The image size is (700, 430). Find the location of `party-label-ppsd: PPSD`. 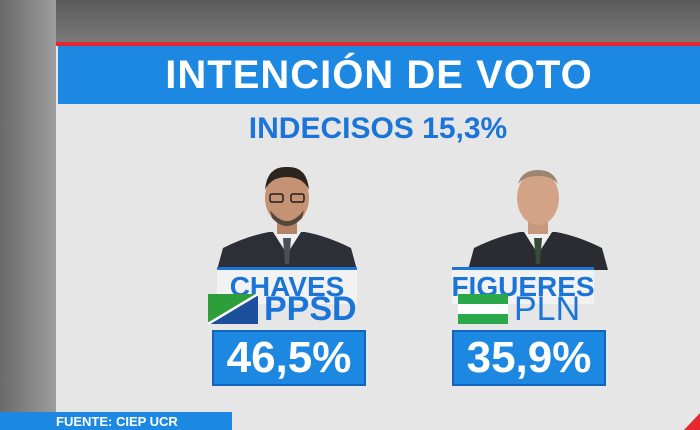

party-label-ppsd: PPSD is located at coordinates (310, 309).